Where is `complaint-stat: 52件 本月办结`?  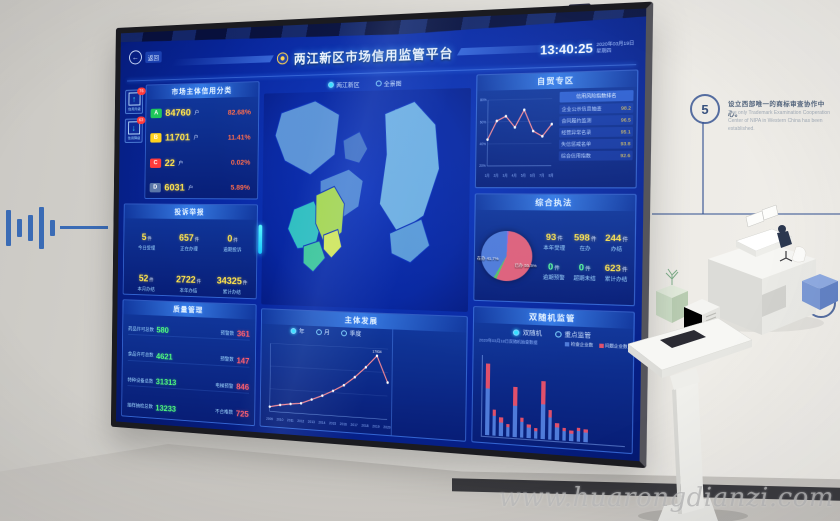 complaint-stat: 52件 本月办结 is located at coordinates (146, 283).